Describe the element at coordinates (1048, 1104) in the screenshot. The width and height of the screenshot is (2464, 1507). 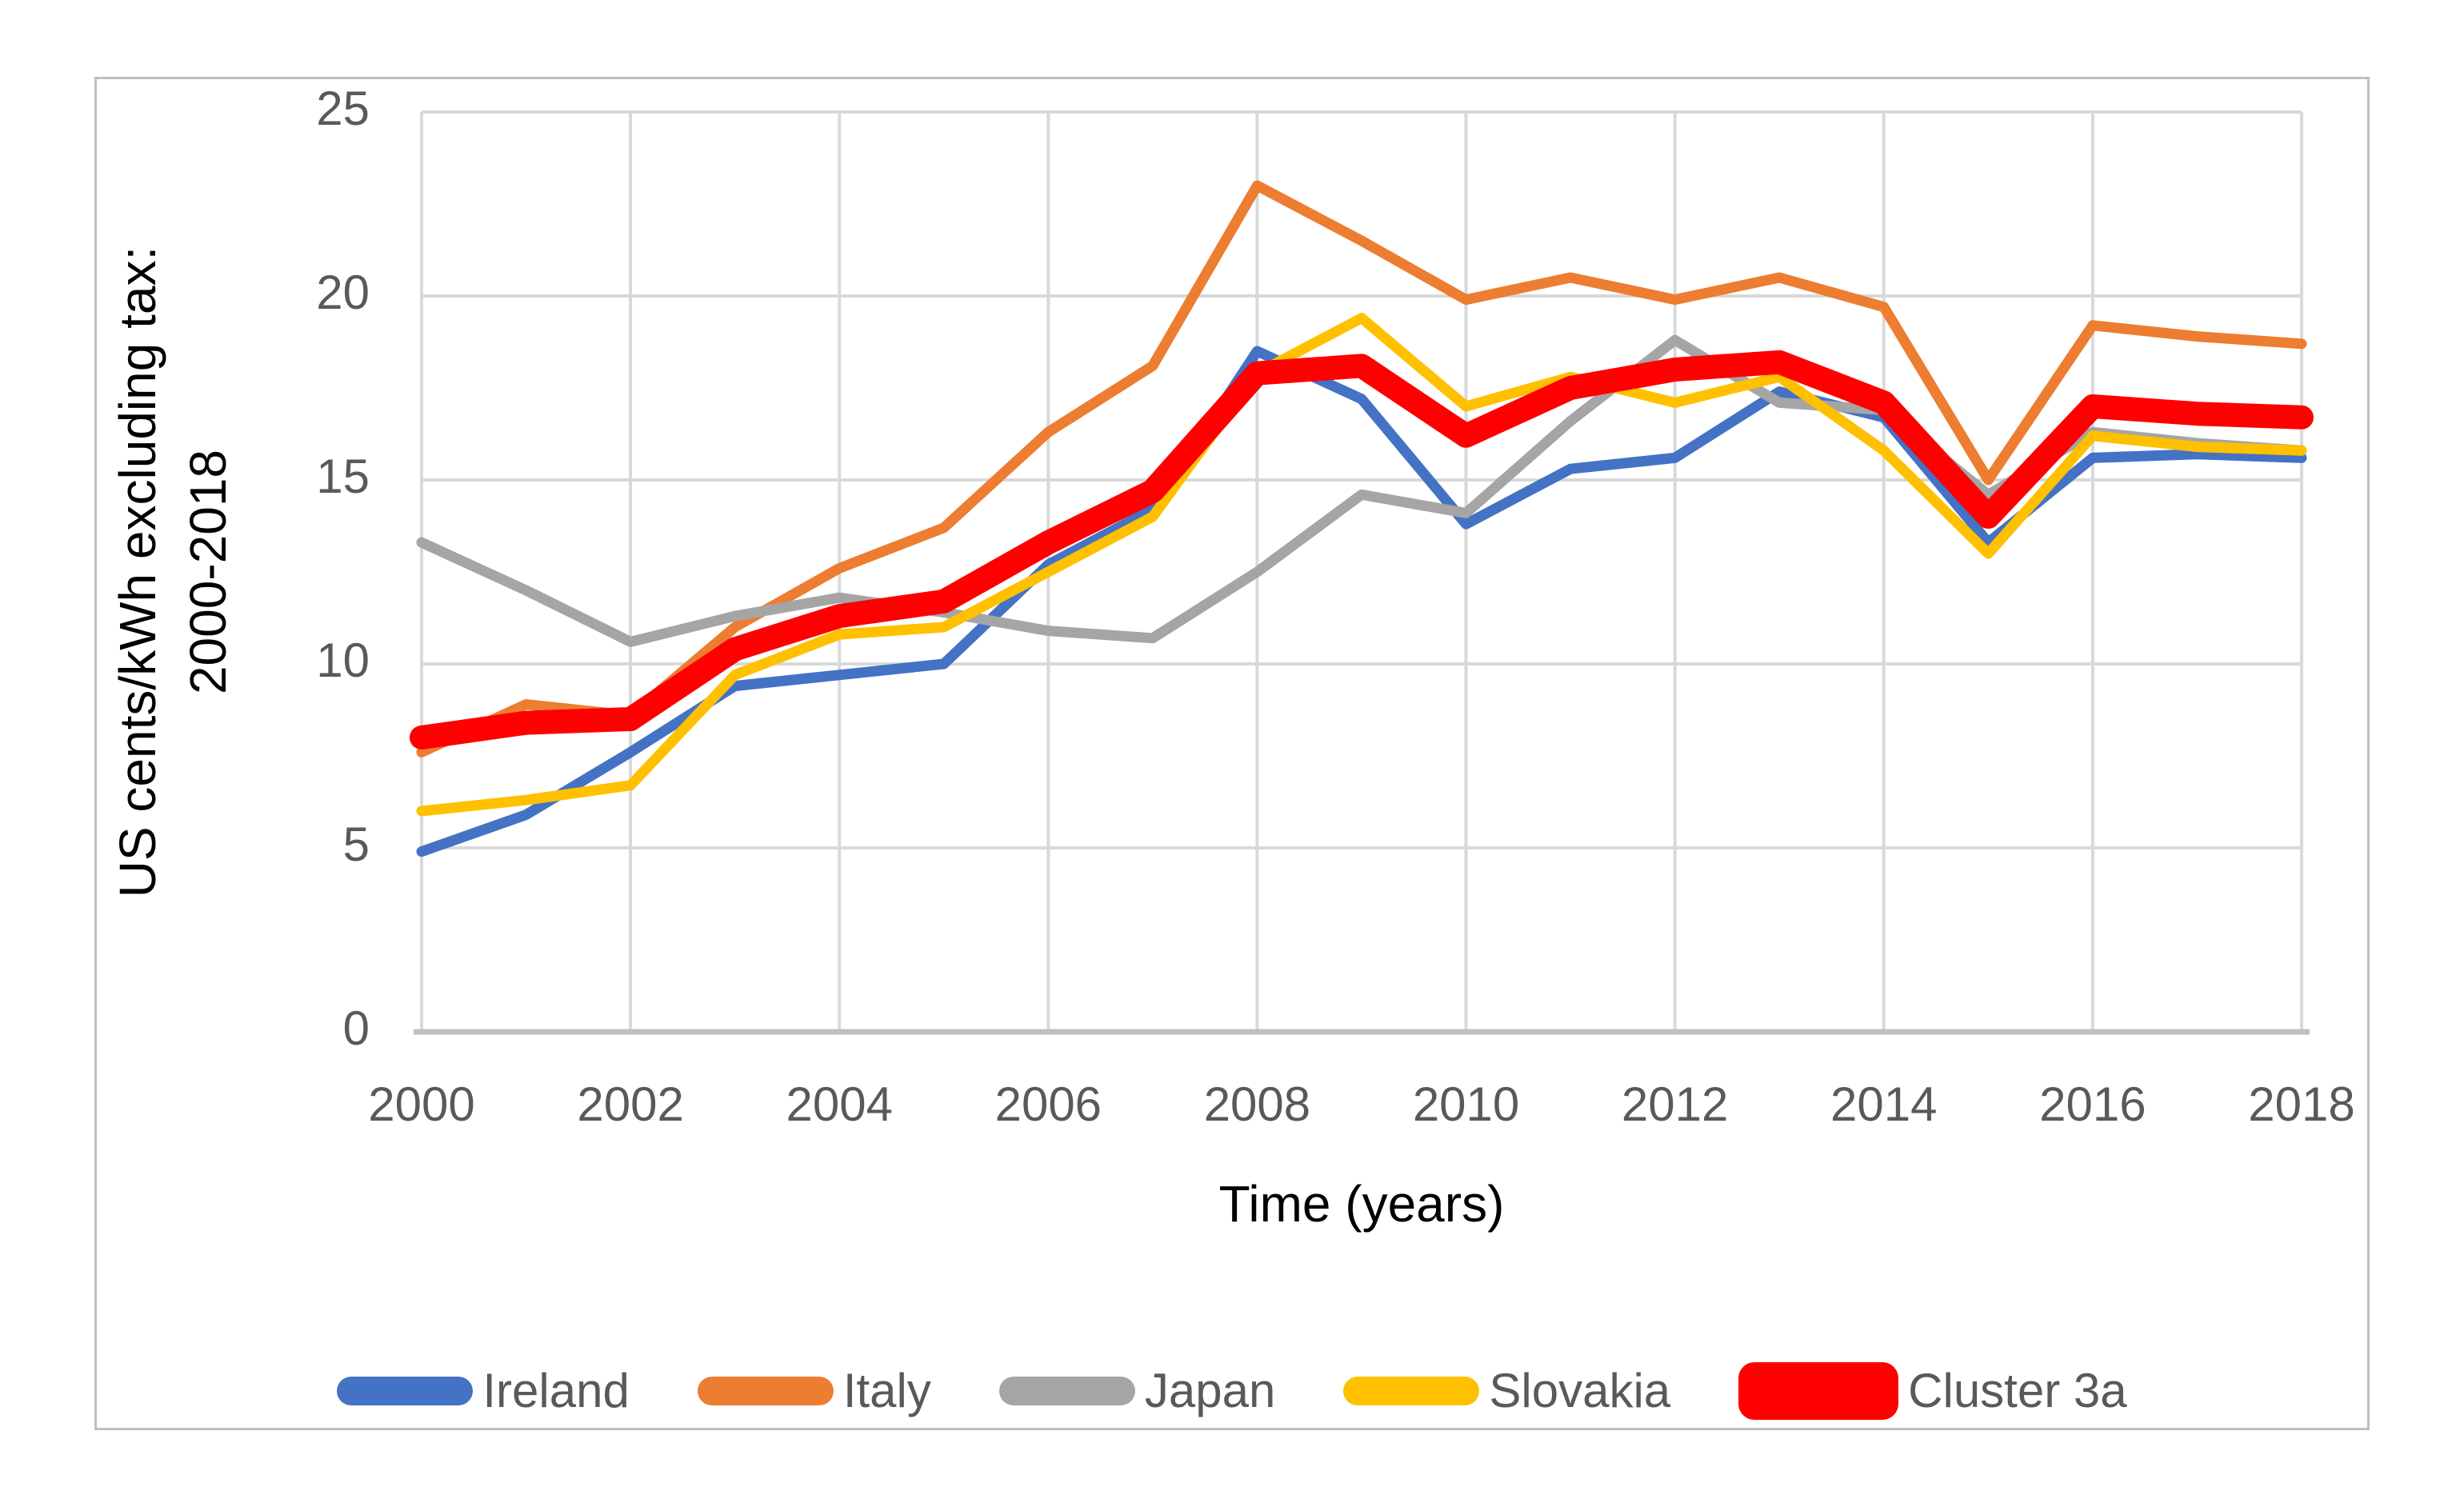
I see `x-tick-label: 2006` at that location.